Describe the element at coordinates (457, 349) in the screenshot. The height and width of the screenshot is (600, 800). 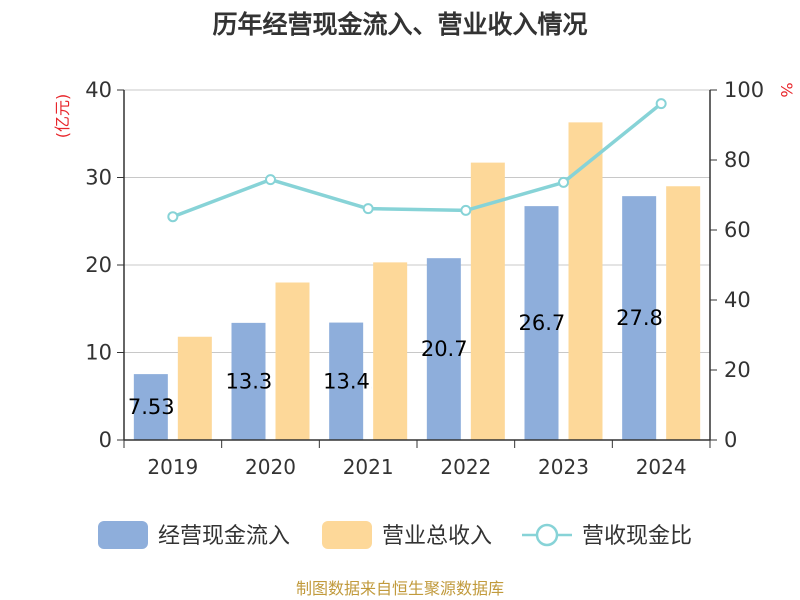
I see `data-label-cash-inflow: 20.779` at that location.